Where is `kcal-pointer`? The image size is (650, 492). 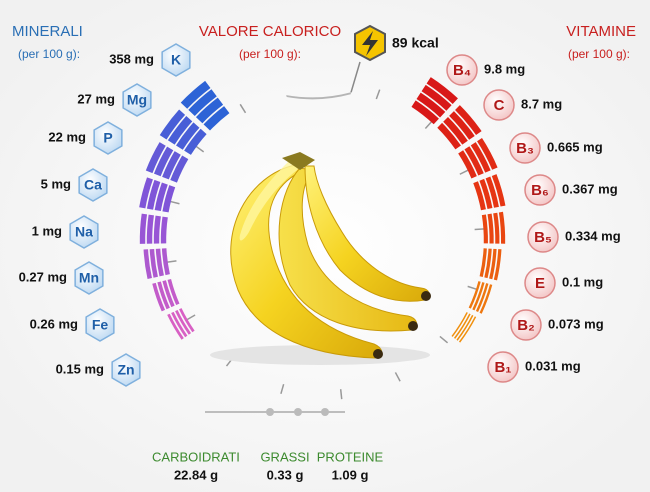 kcal-pointer is located at coordinates (355, 77).